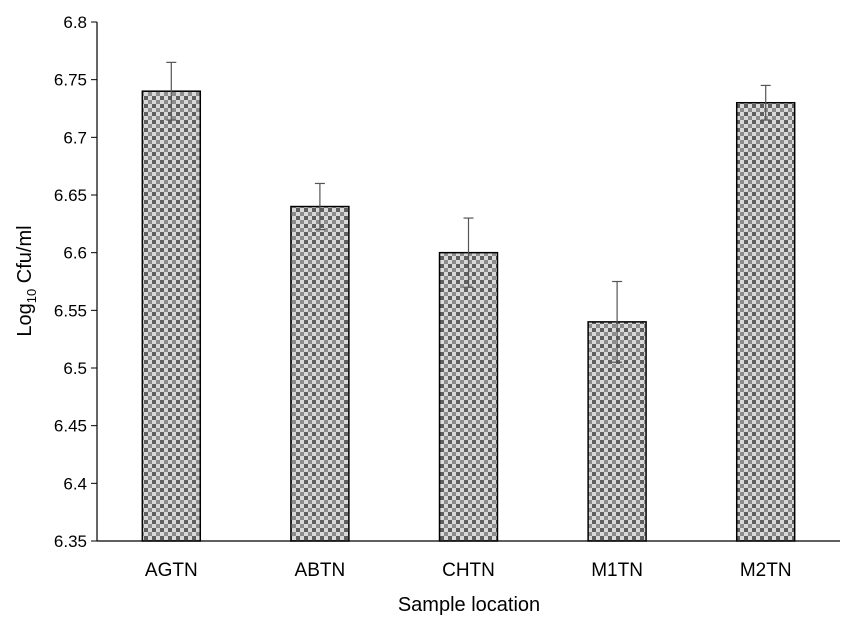 This screenshot has height=619, width=849. Describe the element at coordinates (31, 296) in the screenshot. I see `y-axis-title-subscript: 10` at that location.